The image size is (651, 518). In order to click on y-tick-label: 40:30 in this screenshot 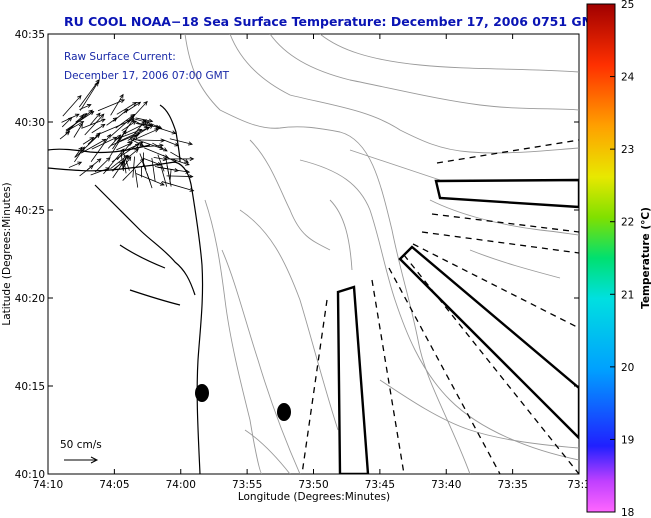, I will do `click(30, 123)`.